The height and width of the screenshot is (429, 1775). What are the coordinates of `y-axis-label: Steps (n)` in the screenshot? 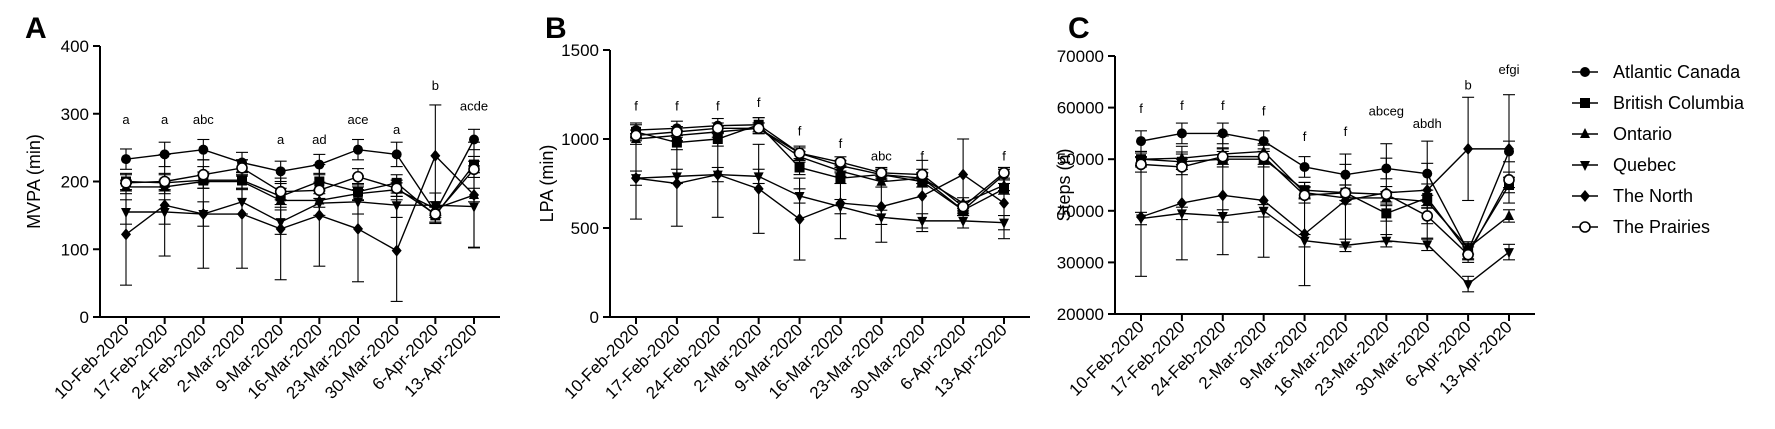 It's located at (1064, 184).